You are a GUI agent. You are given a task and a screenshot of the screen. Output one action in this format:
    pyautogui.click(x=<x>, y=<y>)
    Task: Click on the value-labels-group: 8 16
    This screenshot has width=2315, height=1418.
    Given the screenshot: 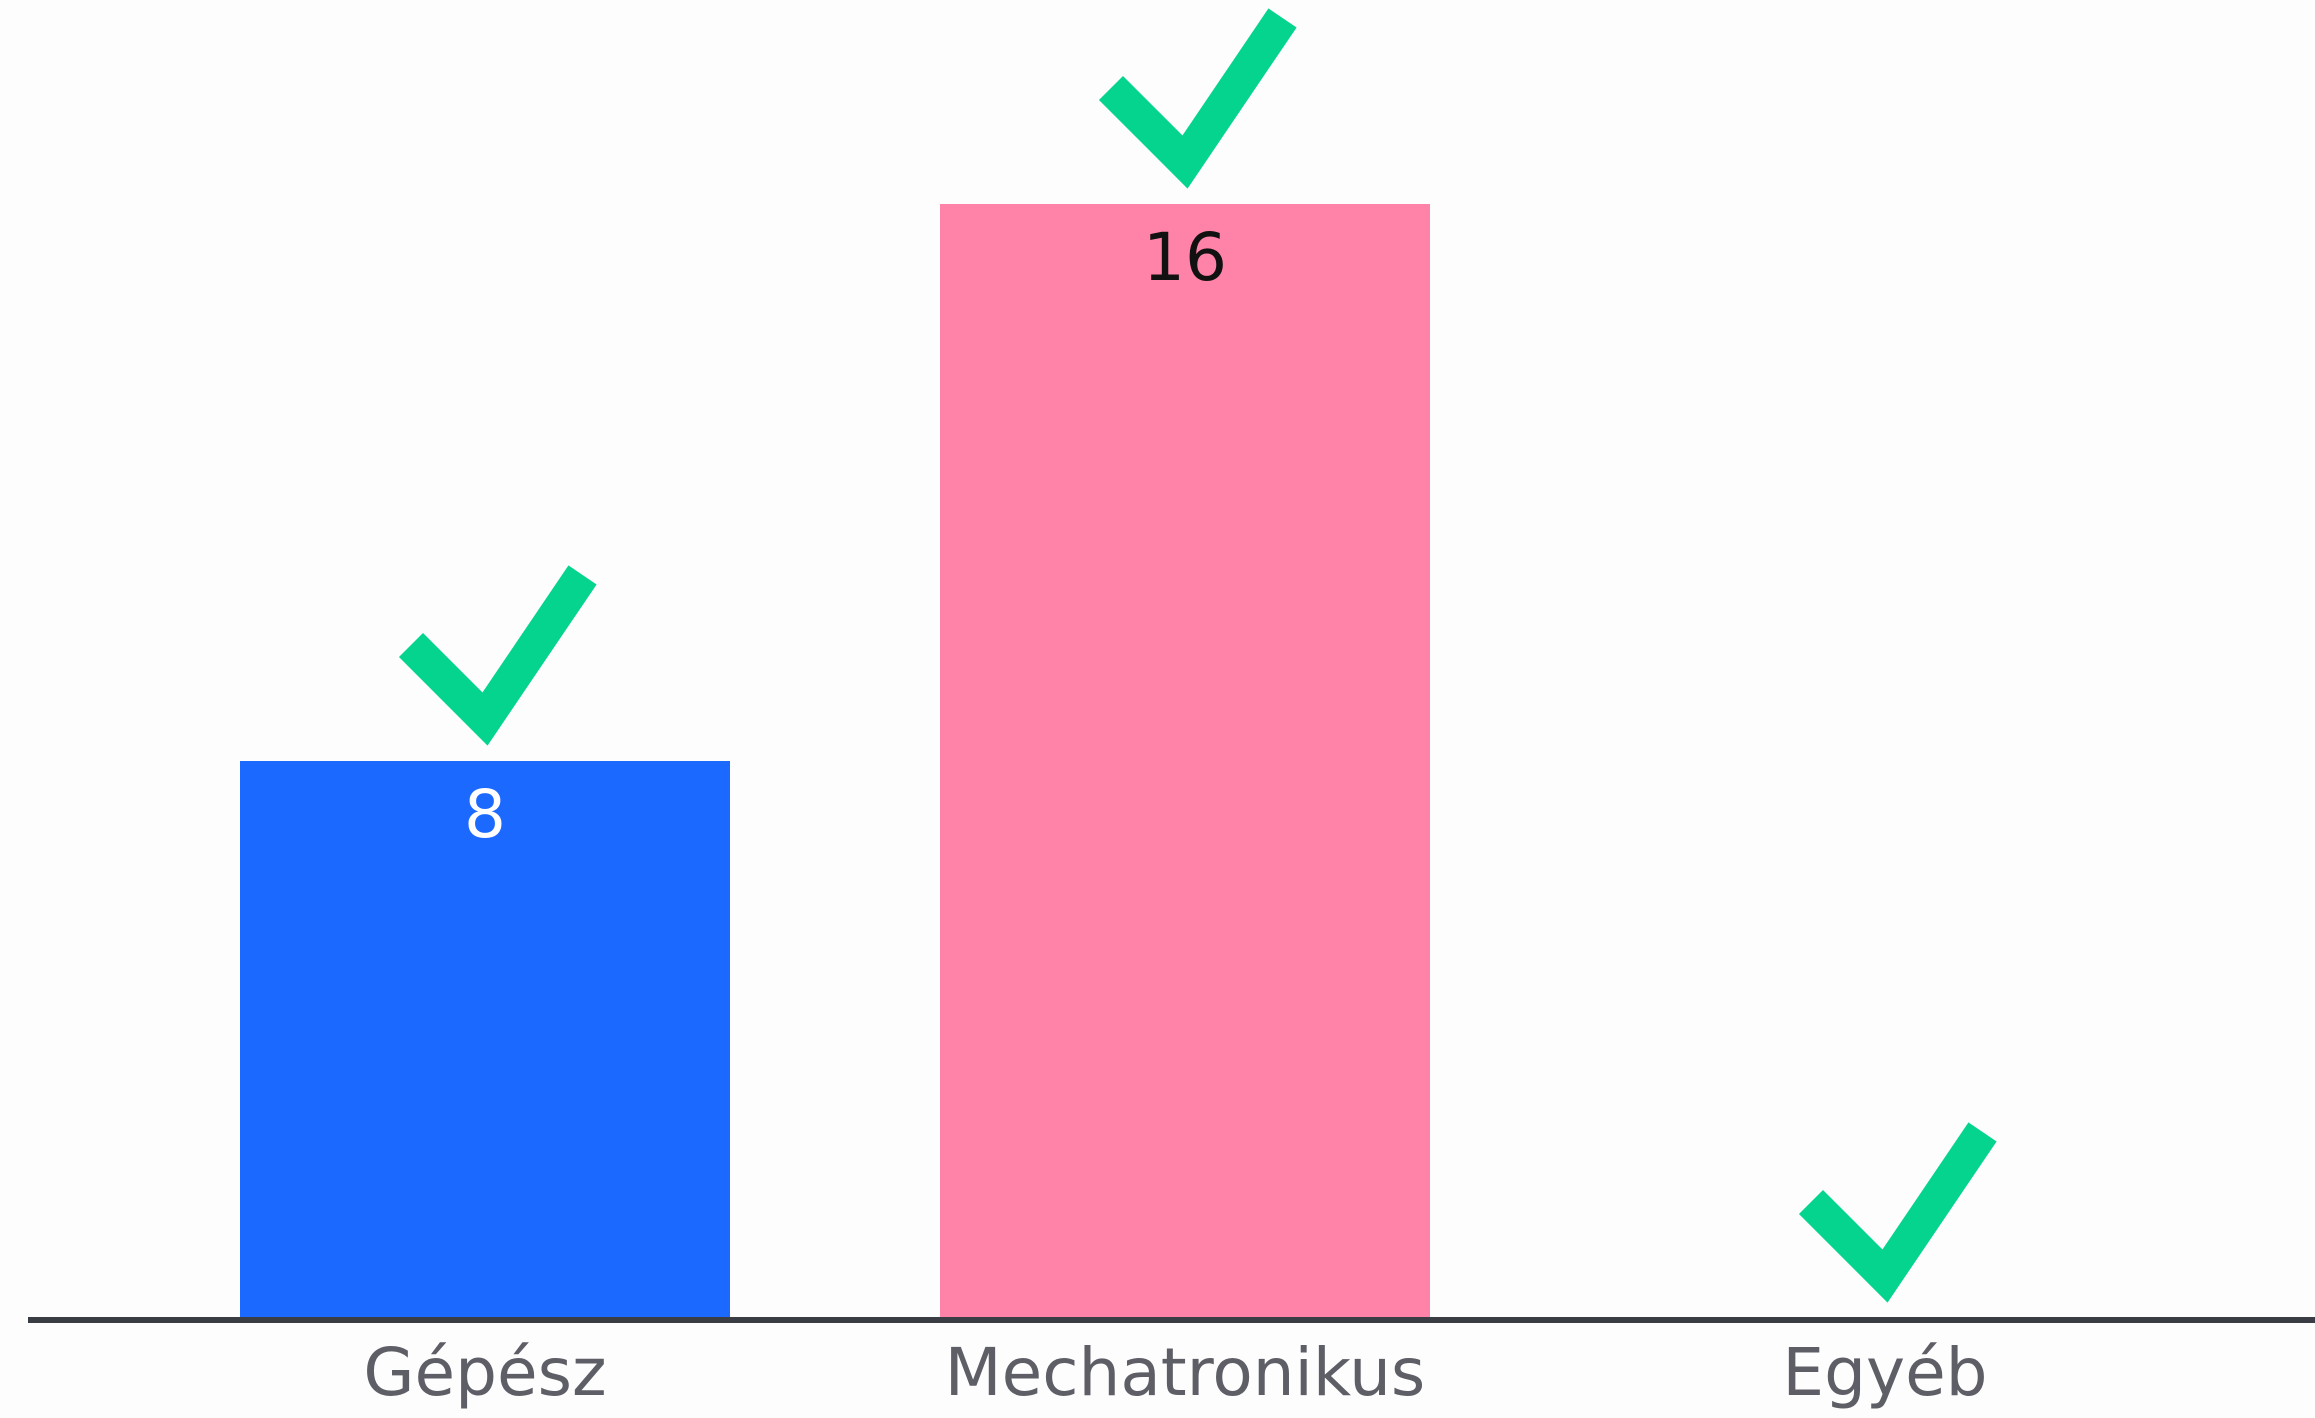 What is the action you would take?
    pyautogui.click(x=845, y=536)
    